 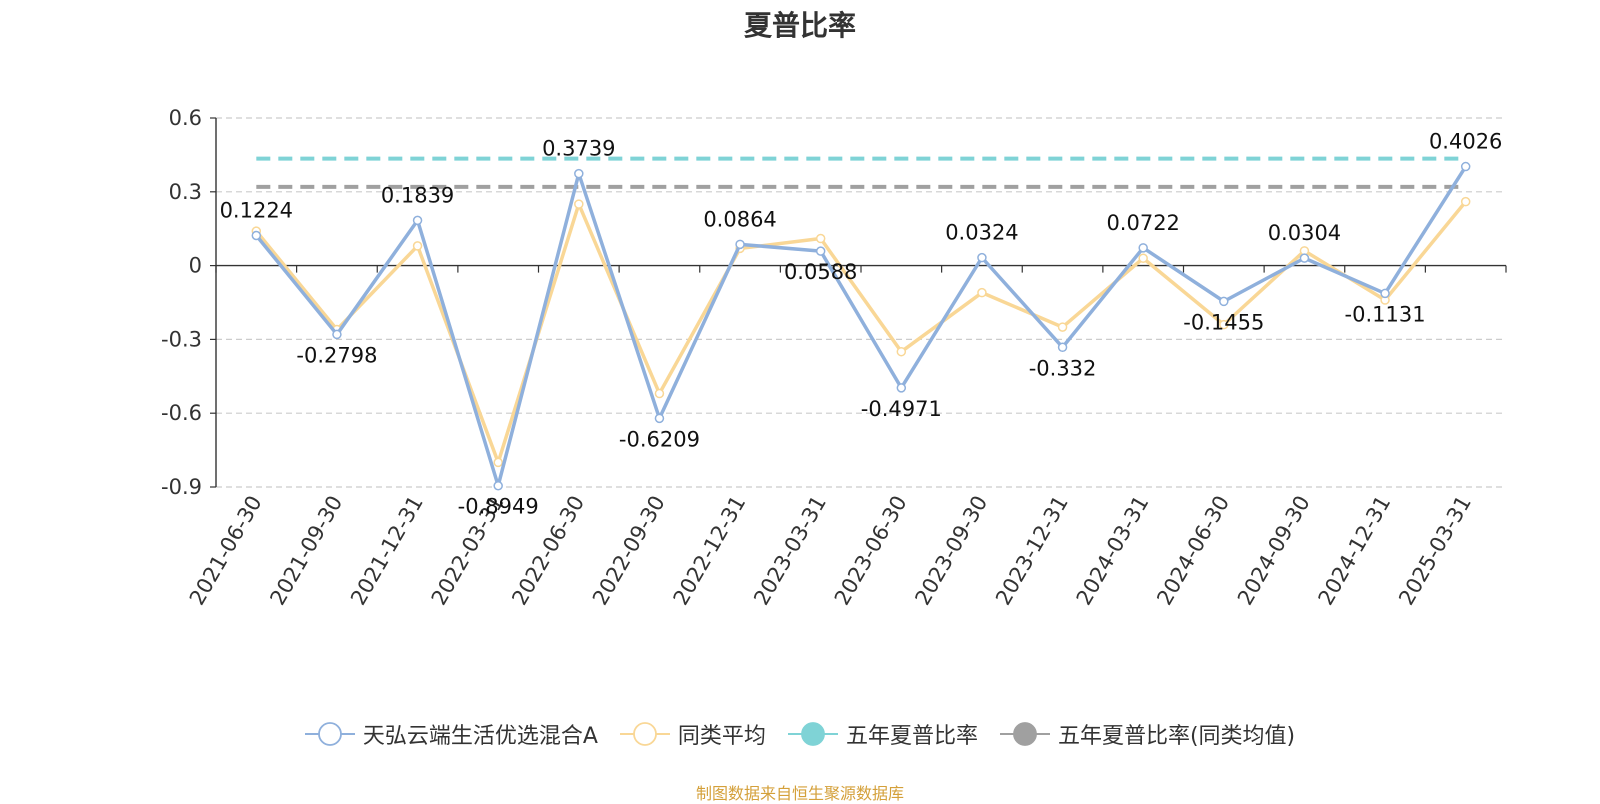 What do you see at coordinates (981, 233) in the screenshot?
I see `data-label: 0.0324` at bounding box center [981, 233].